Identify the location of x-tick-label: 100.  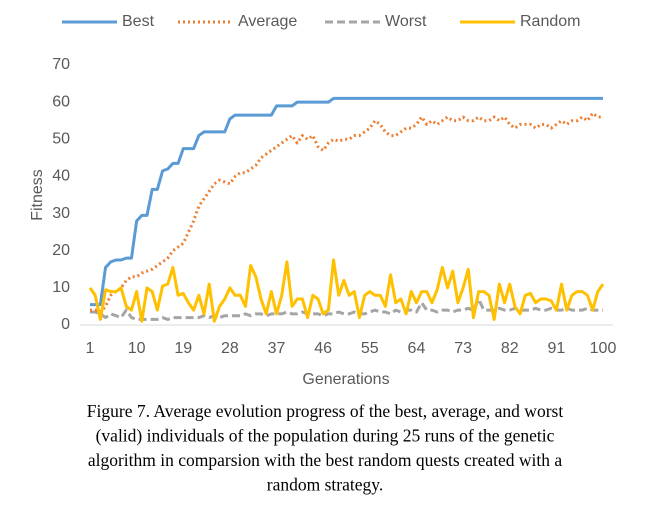
(603, 348).